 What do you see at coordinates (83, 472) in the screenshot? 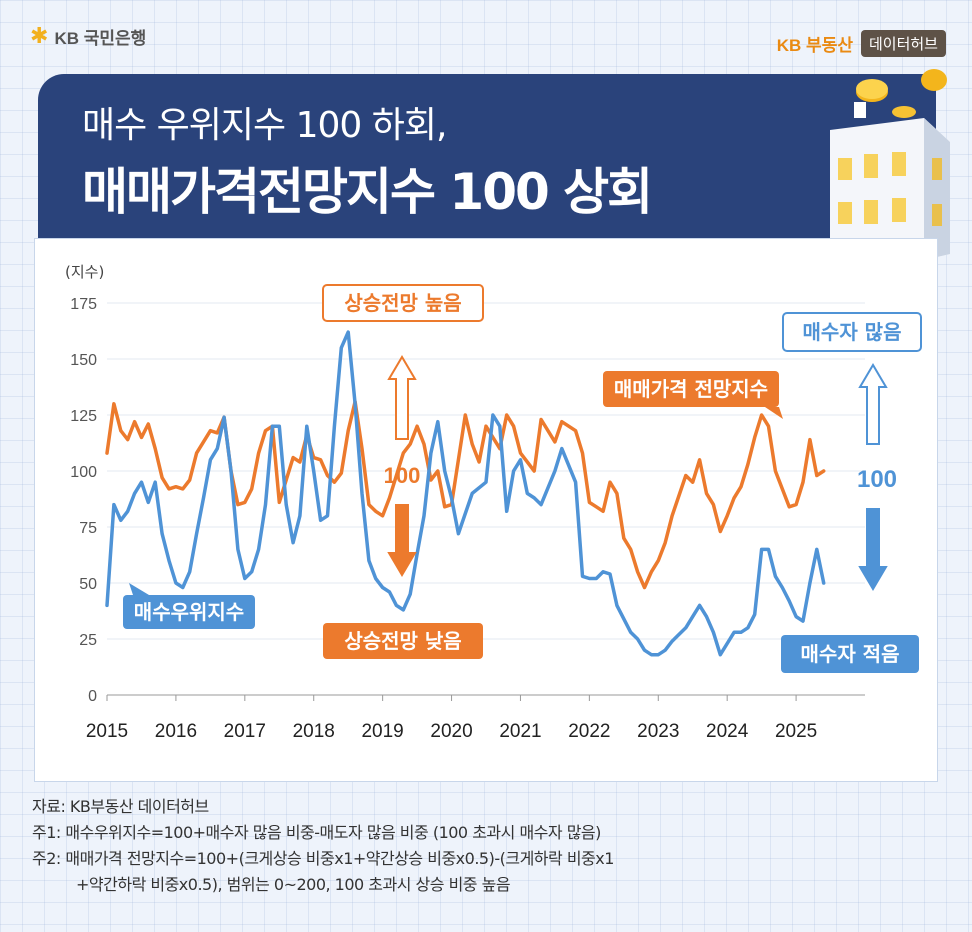
I see `y-tick-label: 100` at bounding box center [83, 472].